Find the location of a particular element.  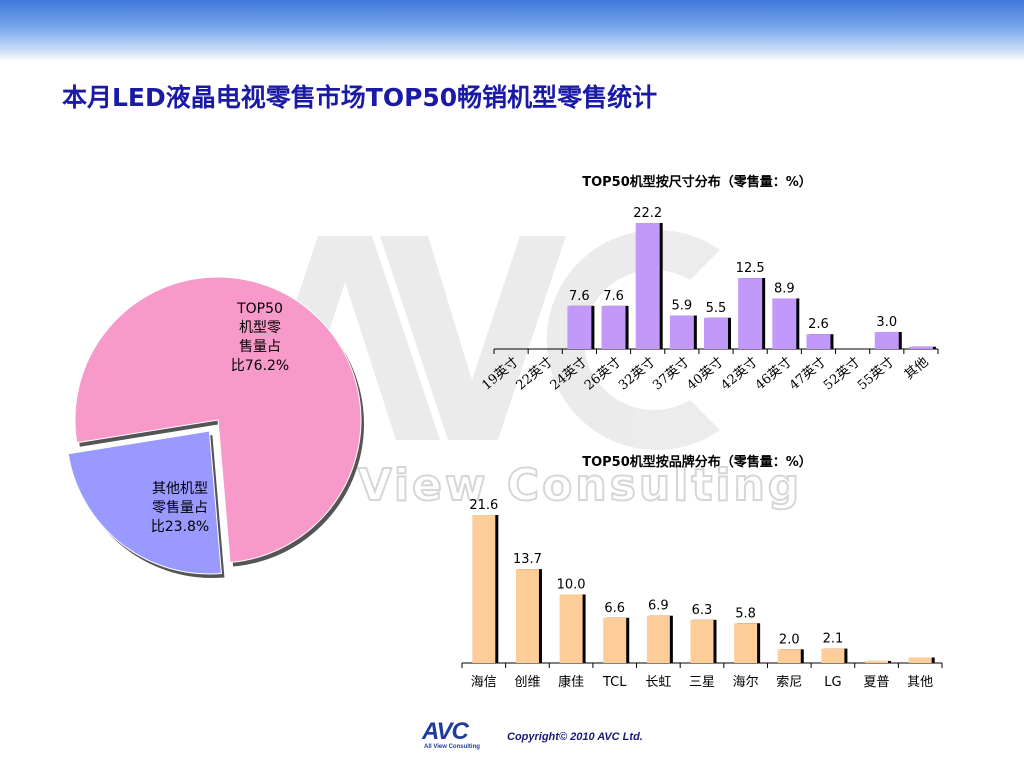

x-tick-label: 海尔 is located at coordinates (746, 682).